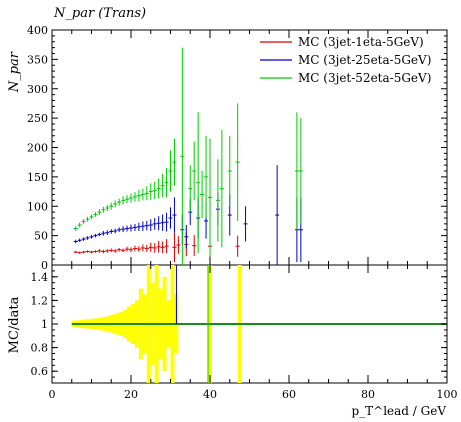 This screenshot has height=422, width=461. Describe the element at coordinates (52, 394) in the screenshot. I see `x-tick-label: 0` at that location.